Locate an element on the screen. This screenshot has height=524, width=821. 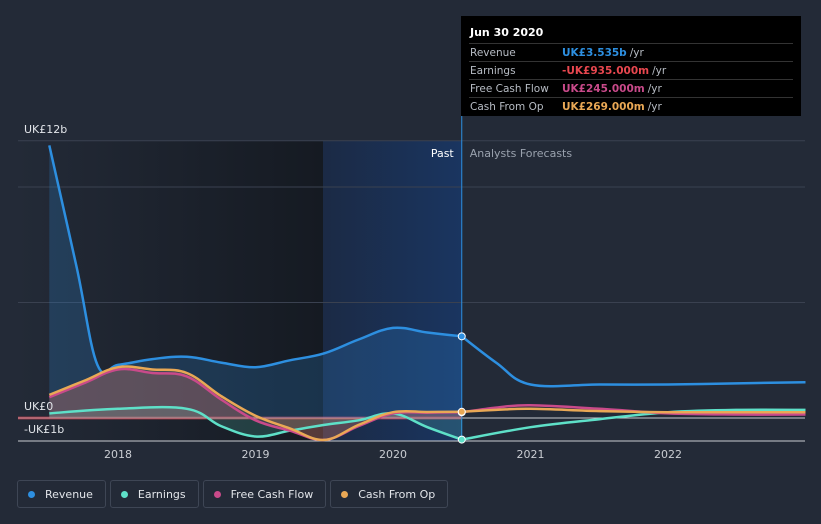
tooltip-date: Jun 30 2020 is located at coordinates (507, 32).